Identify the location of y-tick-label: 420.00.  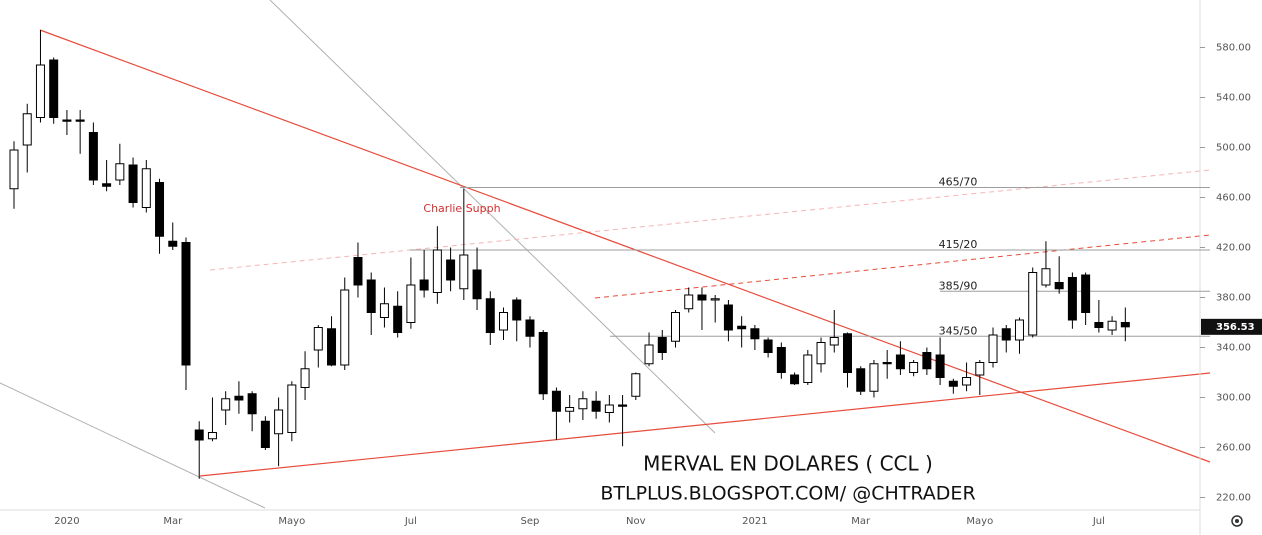
(1233, 248).